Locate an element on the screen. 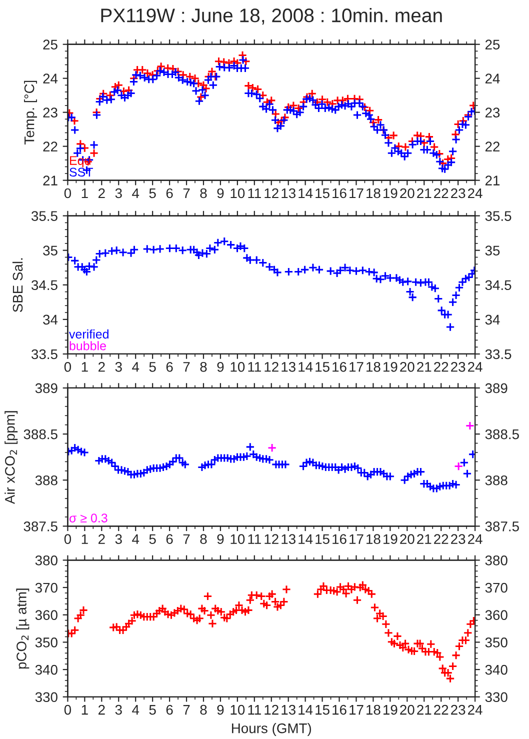  y2-tick-label: 388.5 is located at coordinates (502, 434).